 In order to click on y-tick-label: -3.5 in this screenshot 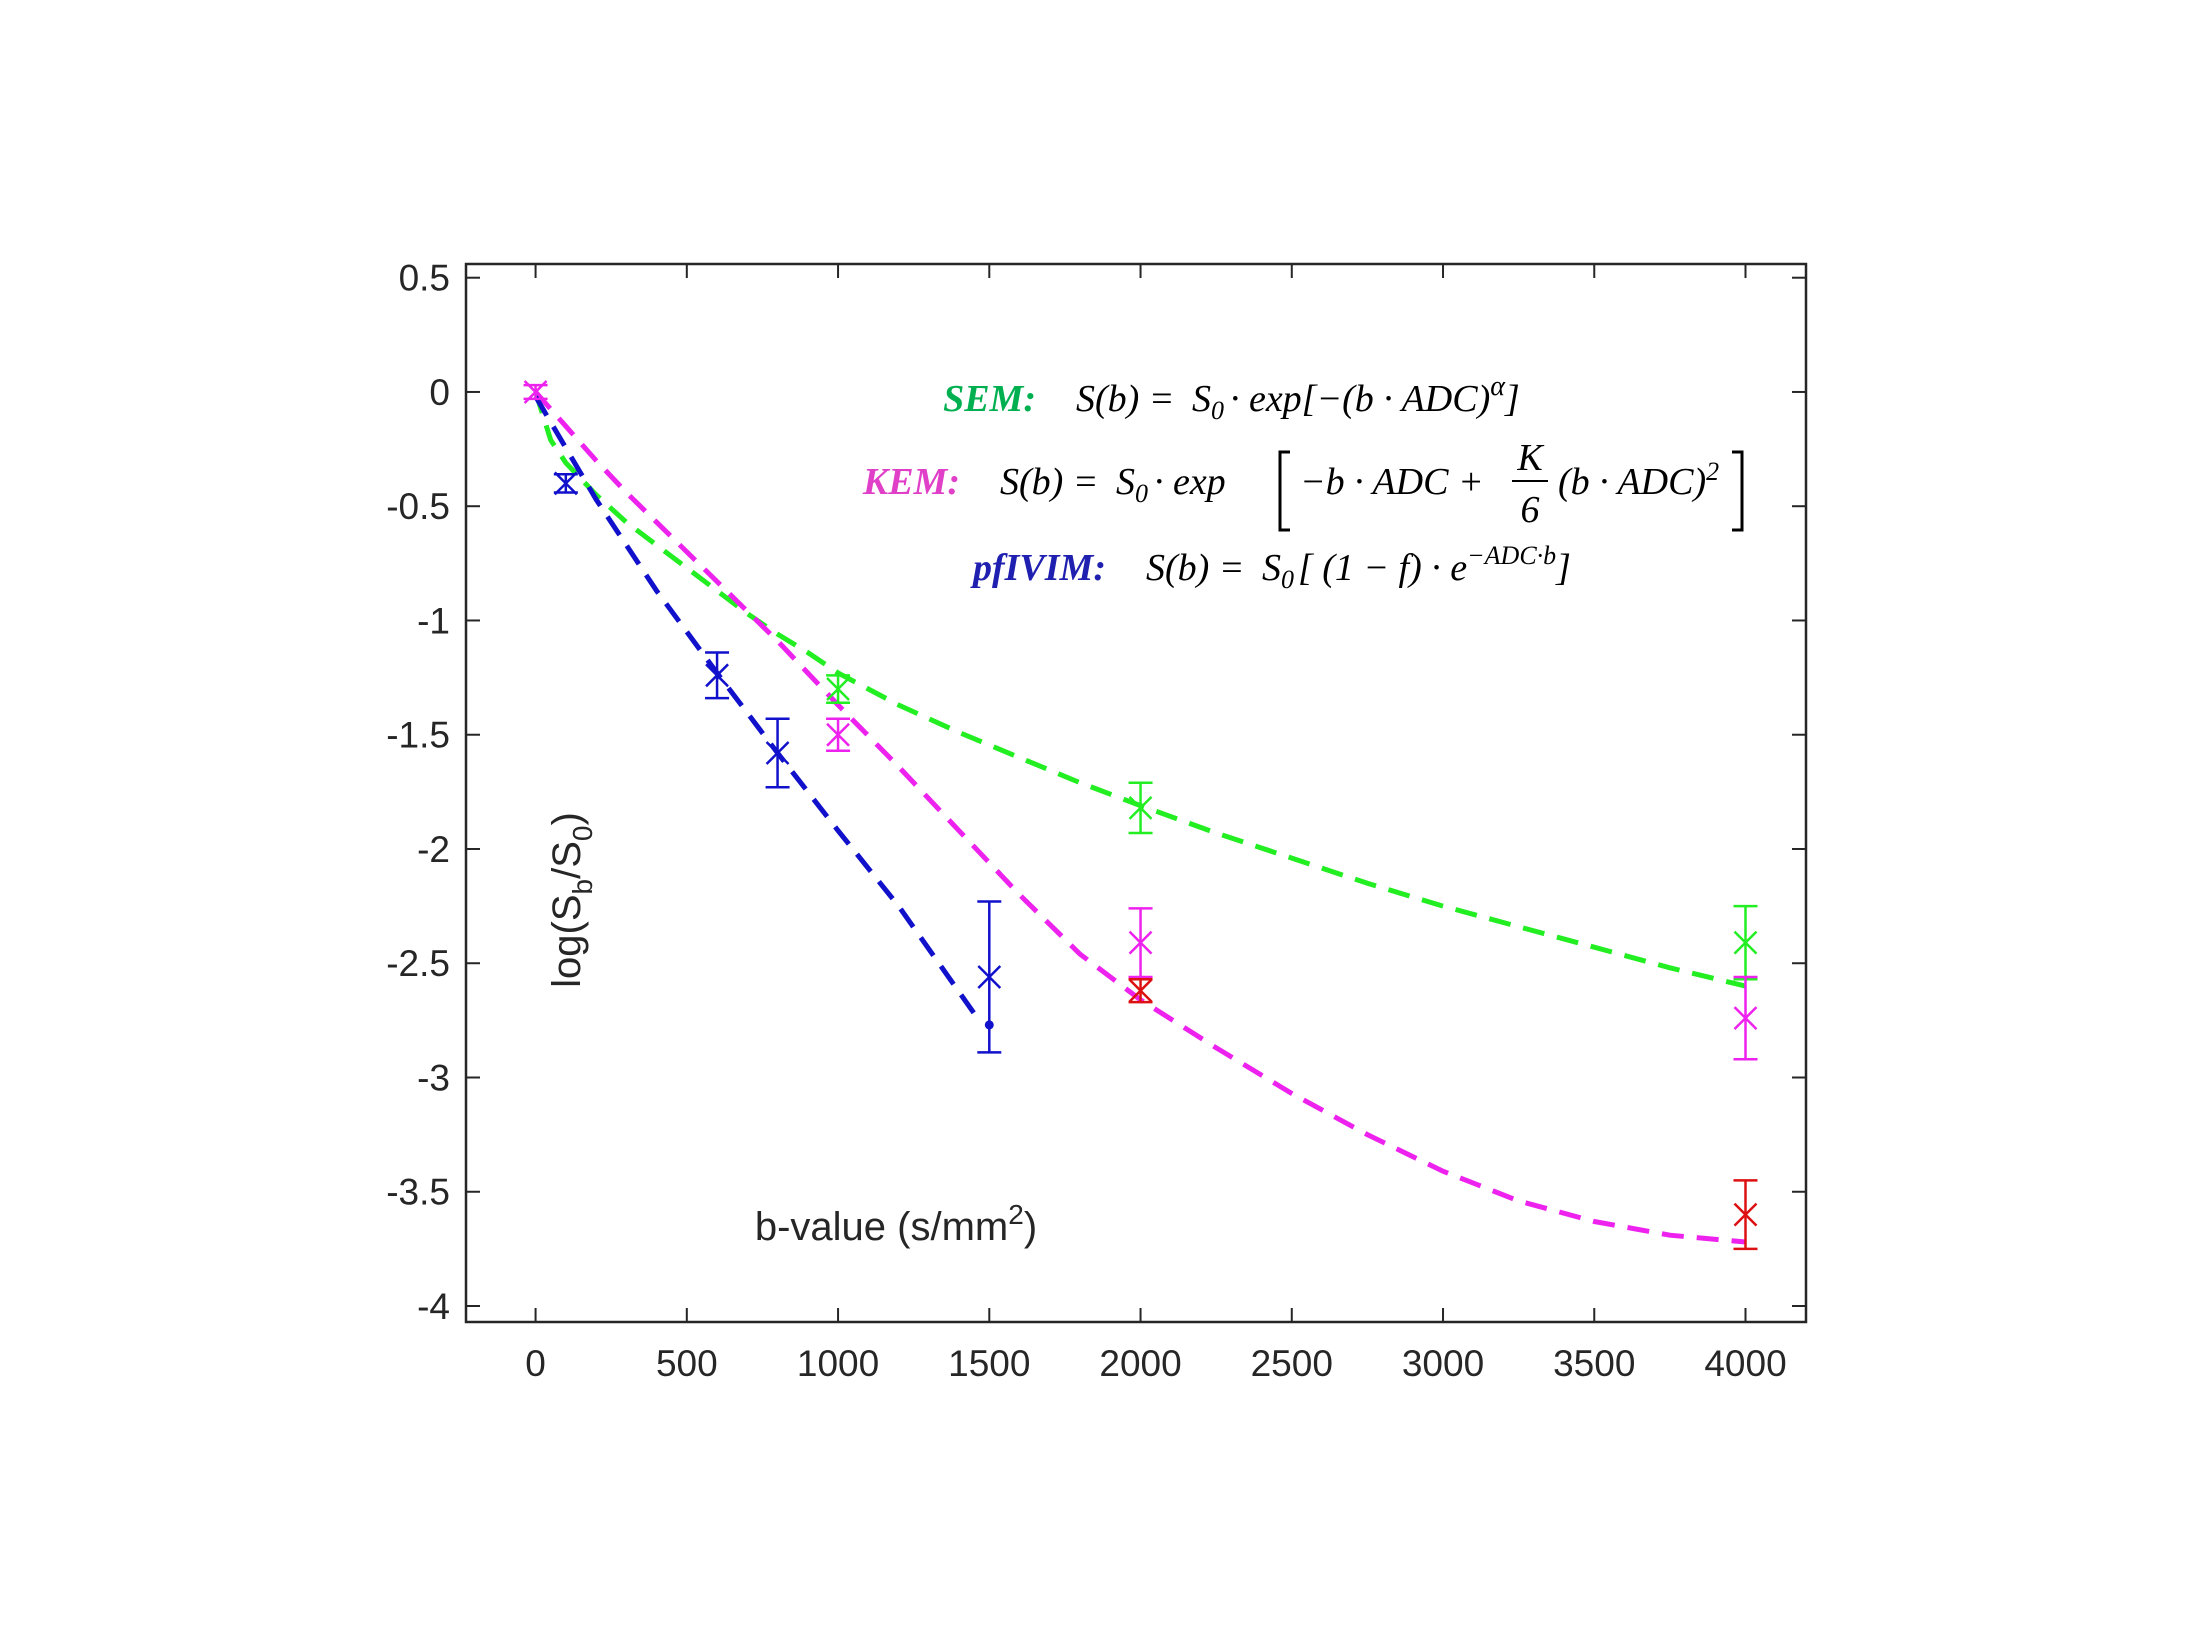, I will do `click(418, 1192)`.